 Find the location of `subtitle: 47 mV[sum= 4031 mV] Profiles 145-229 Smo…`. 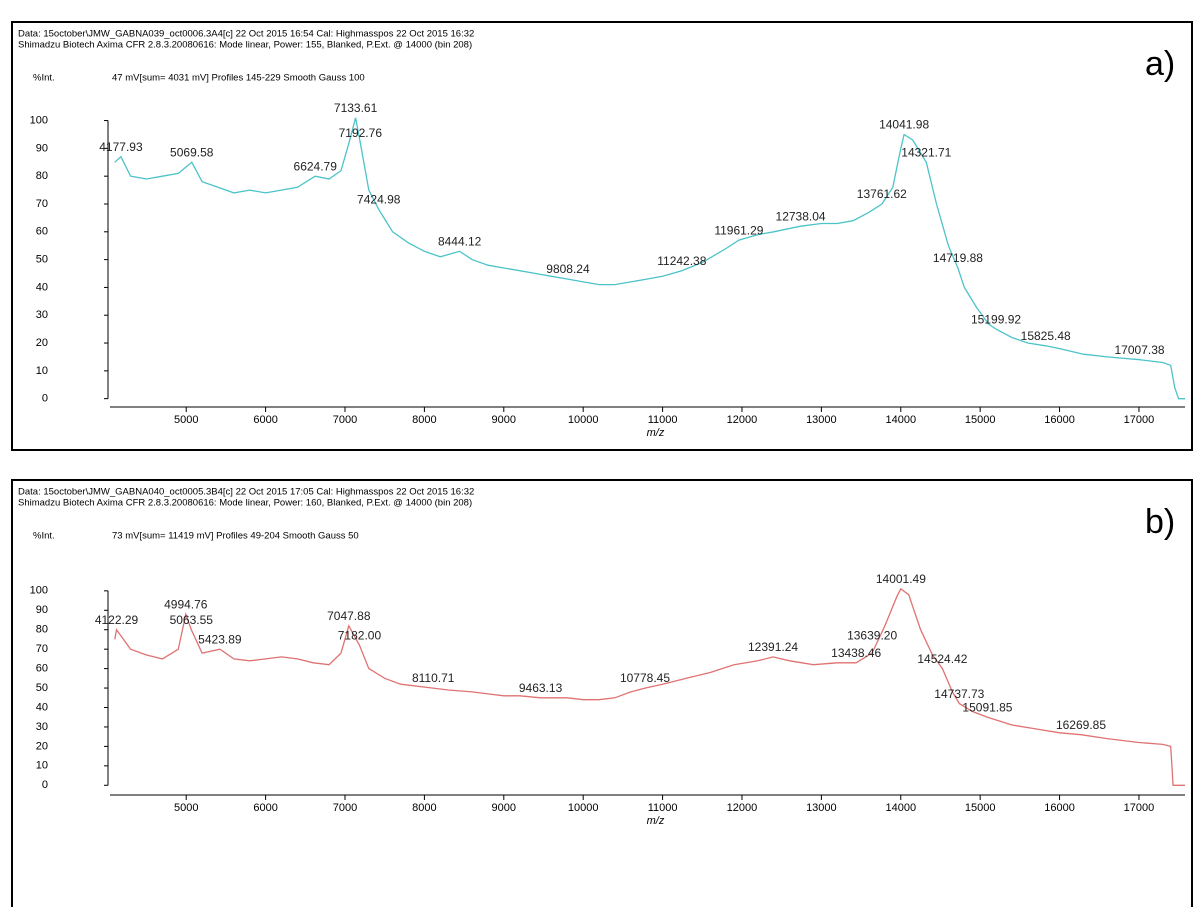

subtitle: 47 mV[sum= 4031 mV] Profiles 145-229 Smo… is located at coordinates (238, 78).